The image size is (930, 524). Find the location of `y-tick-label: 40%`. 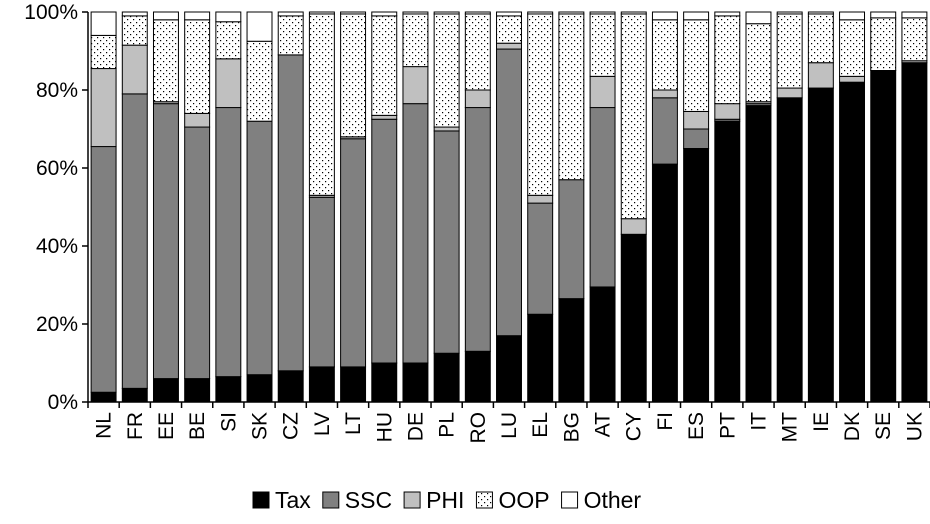

y-tick-label: 40% is located at coordinates (57, 246).